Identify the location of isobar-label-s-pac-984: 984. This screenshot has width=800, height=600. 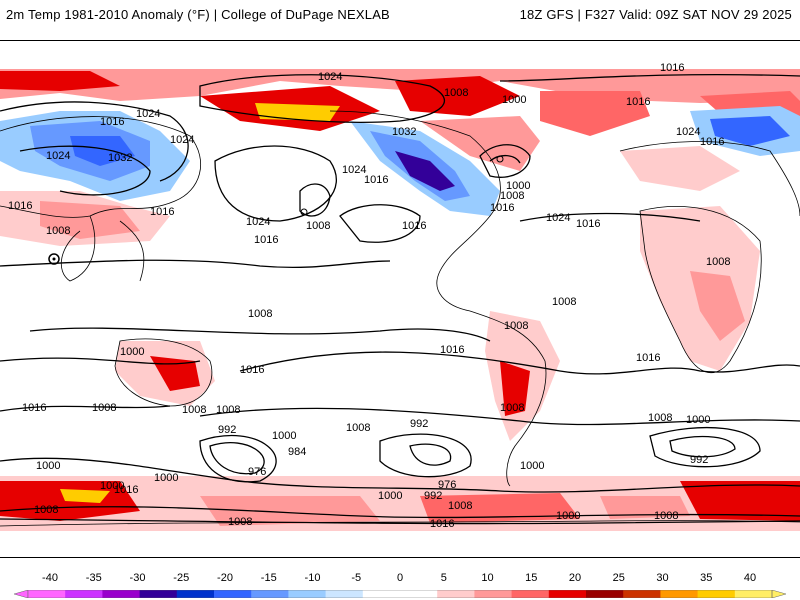
(297, 452).